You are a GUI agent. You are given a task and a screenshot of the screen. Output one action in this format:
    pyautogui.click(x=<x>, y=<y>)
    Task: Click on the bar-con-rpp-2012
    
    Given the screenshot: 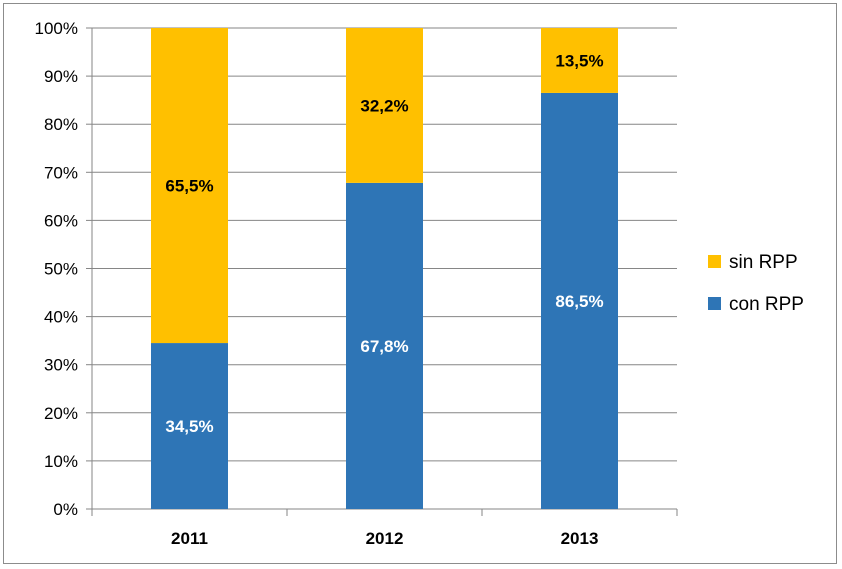 What is the action you would take?
    pyautogui.click(x=384, y=345)
    